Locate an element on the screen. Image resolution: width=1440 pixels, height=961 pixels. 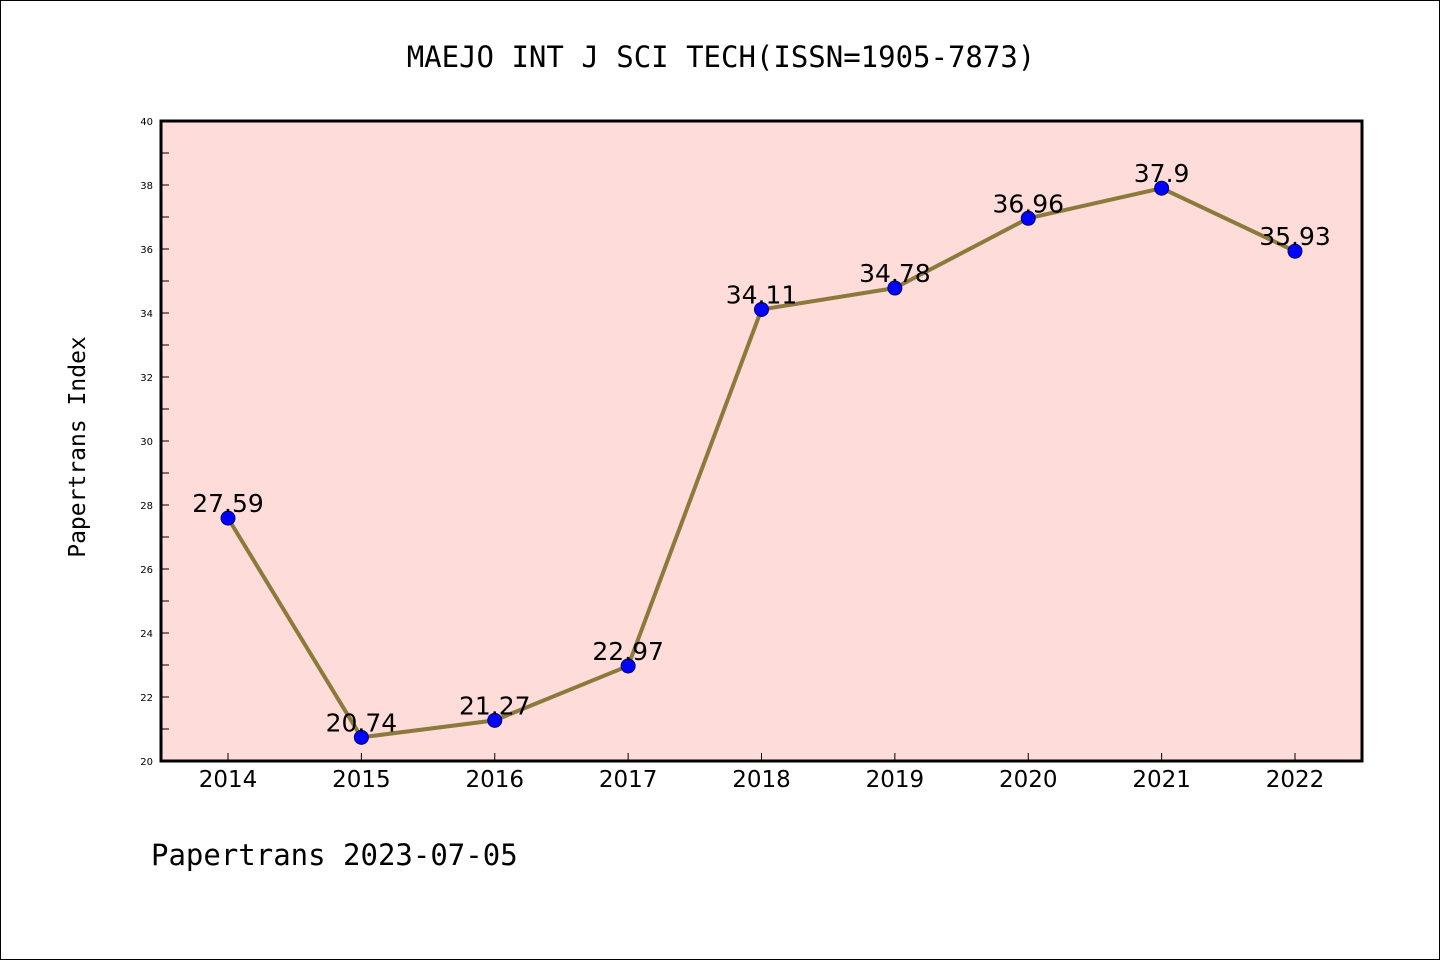
data-label: 36.96 is located at coordinates (1028, 203).